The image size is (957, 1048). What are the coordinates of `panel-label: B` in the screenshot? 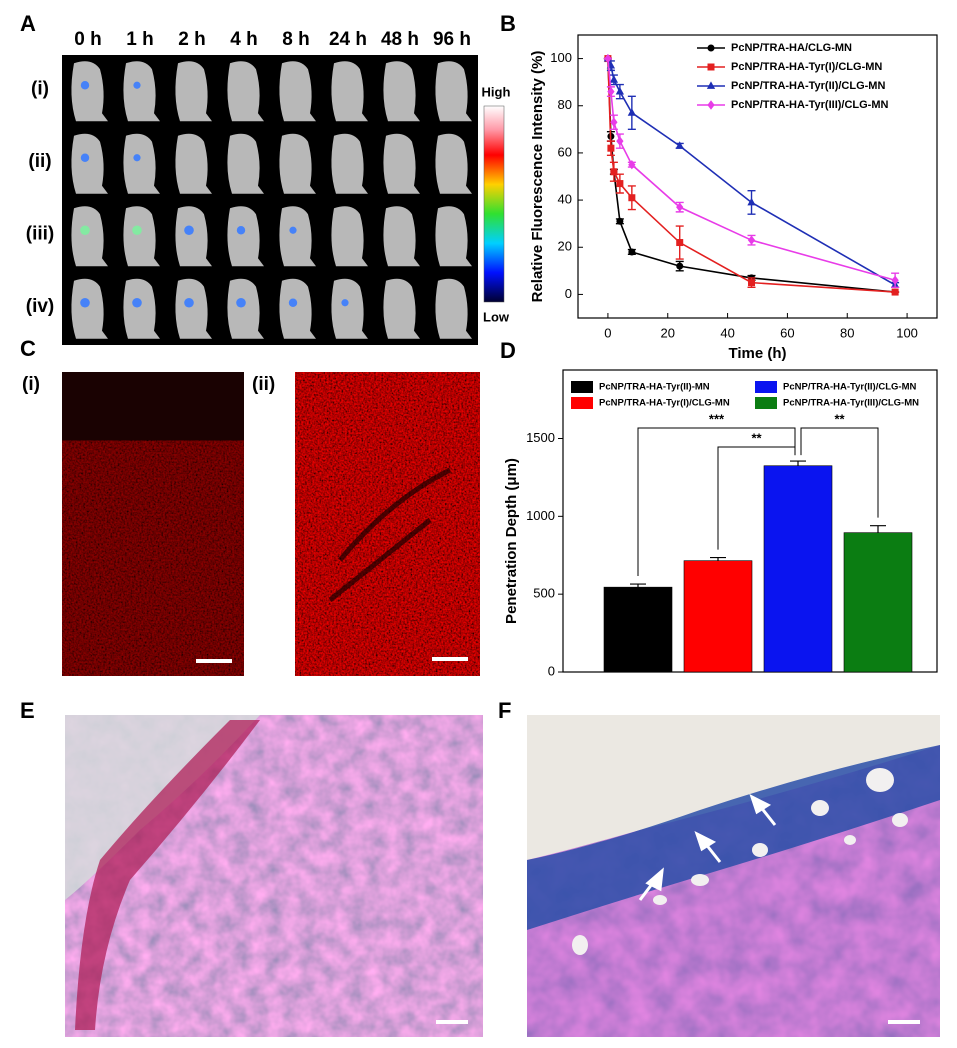 It's located at (508, 23).